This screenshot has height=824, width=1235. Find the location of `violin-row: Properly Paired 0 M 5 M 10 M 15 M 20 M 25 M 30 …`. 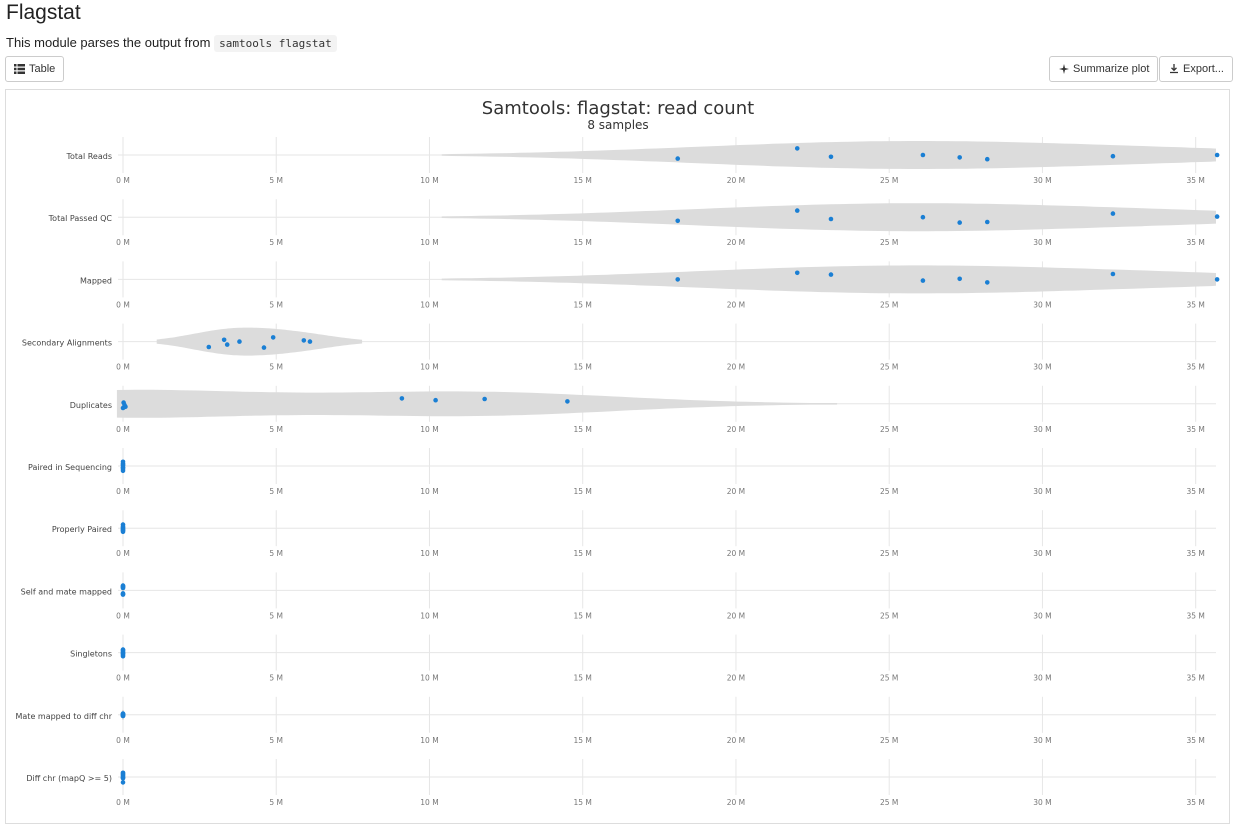

violin-row: Properly Paired 0 M 5 M 10 M 15 M 20 M 25 M 30 … is located at coordinates (634, 534).